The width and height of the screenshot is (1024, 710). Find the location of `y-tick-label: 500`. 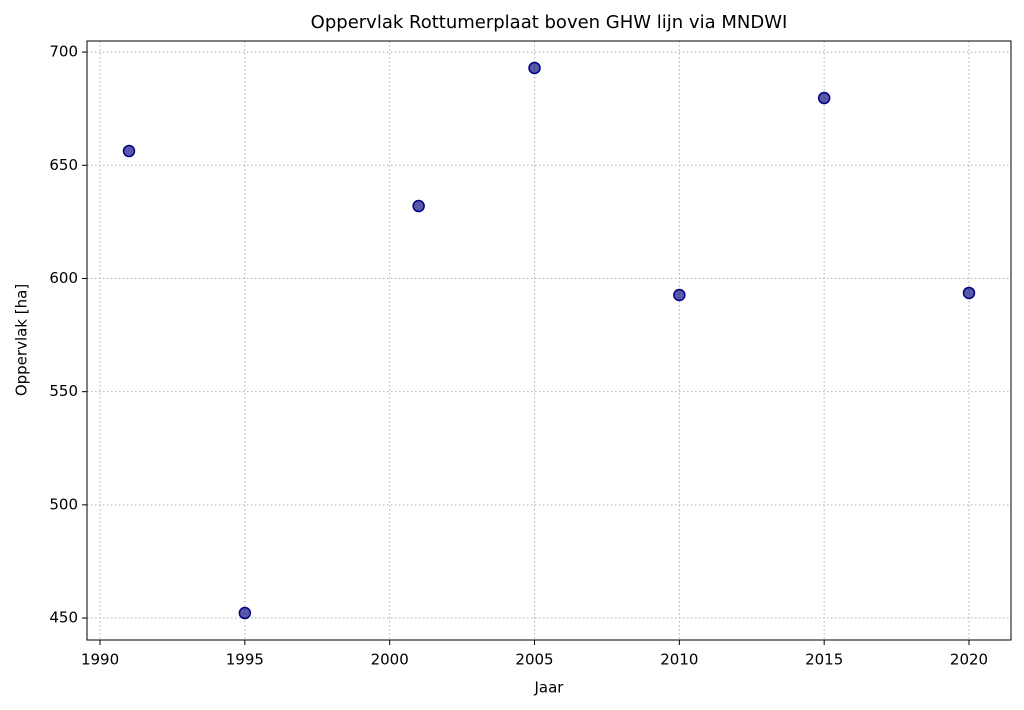

y-tick-label: 500 is located at coordinates (63, 504).